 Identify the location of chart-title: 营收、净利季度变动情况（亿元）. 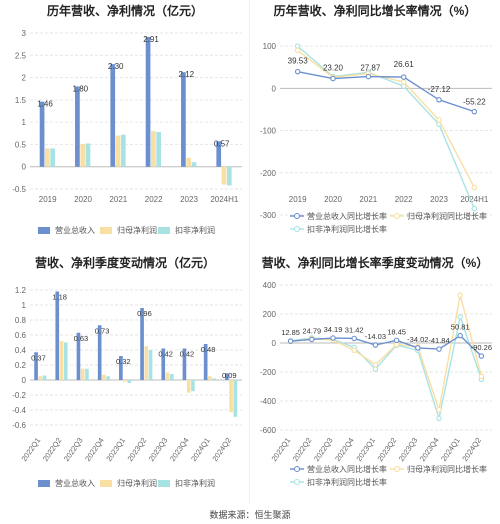
(124, 263).